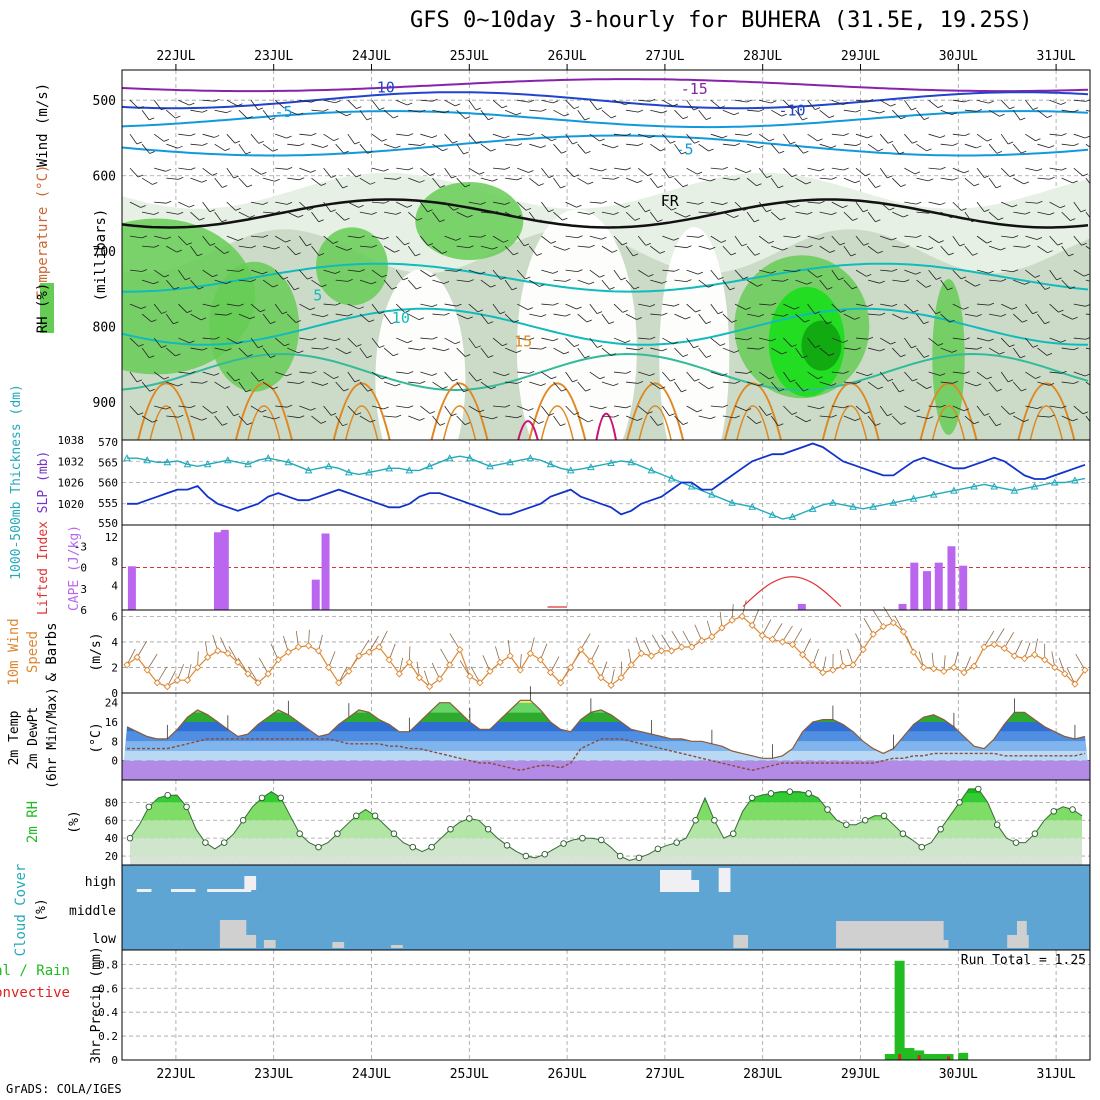 This screenshot has width=1100, height=1100. What do you see at coordinates (900, 1057) in the screenshot?
I see `precip-convective-bar` at bounding box center [900, 1057].